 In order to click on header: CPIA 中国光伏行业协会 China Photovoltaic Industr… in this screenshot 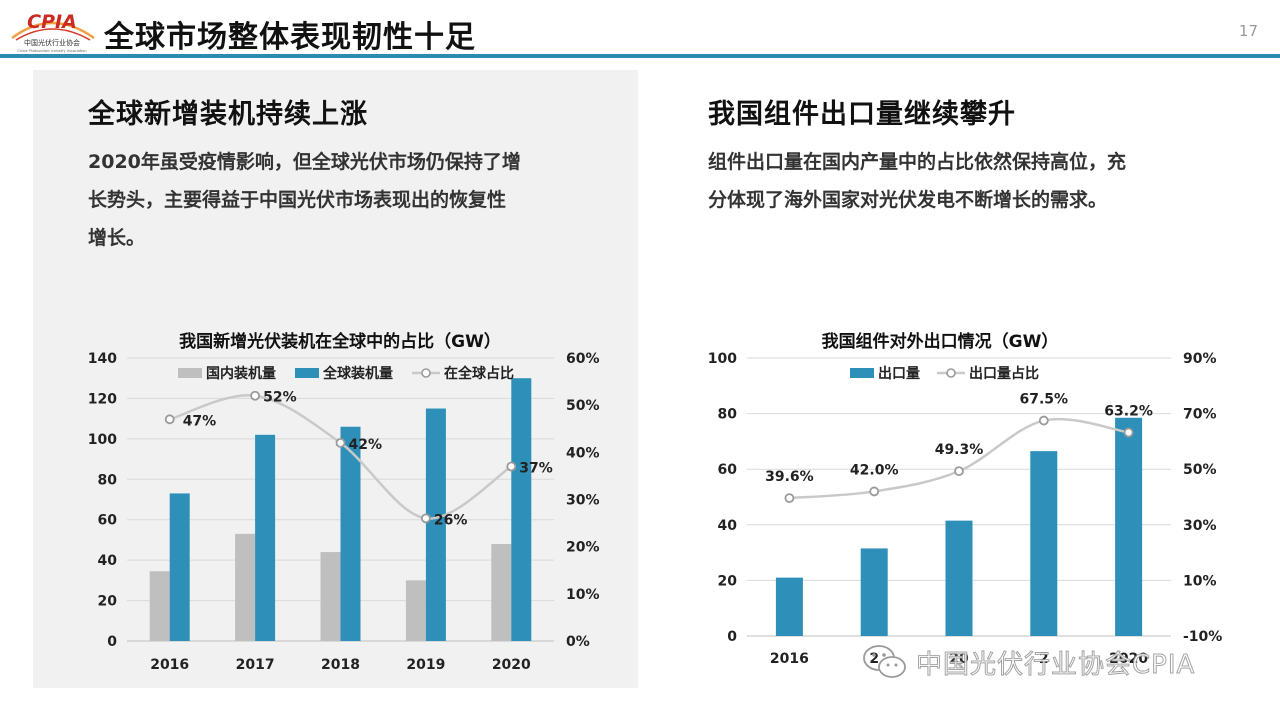, I will do `click(640, 31)`.